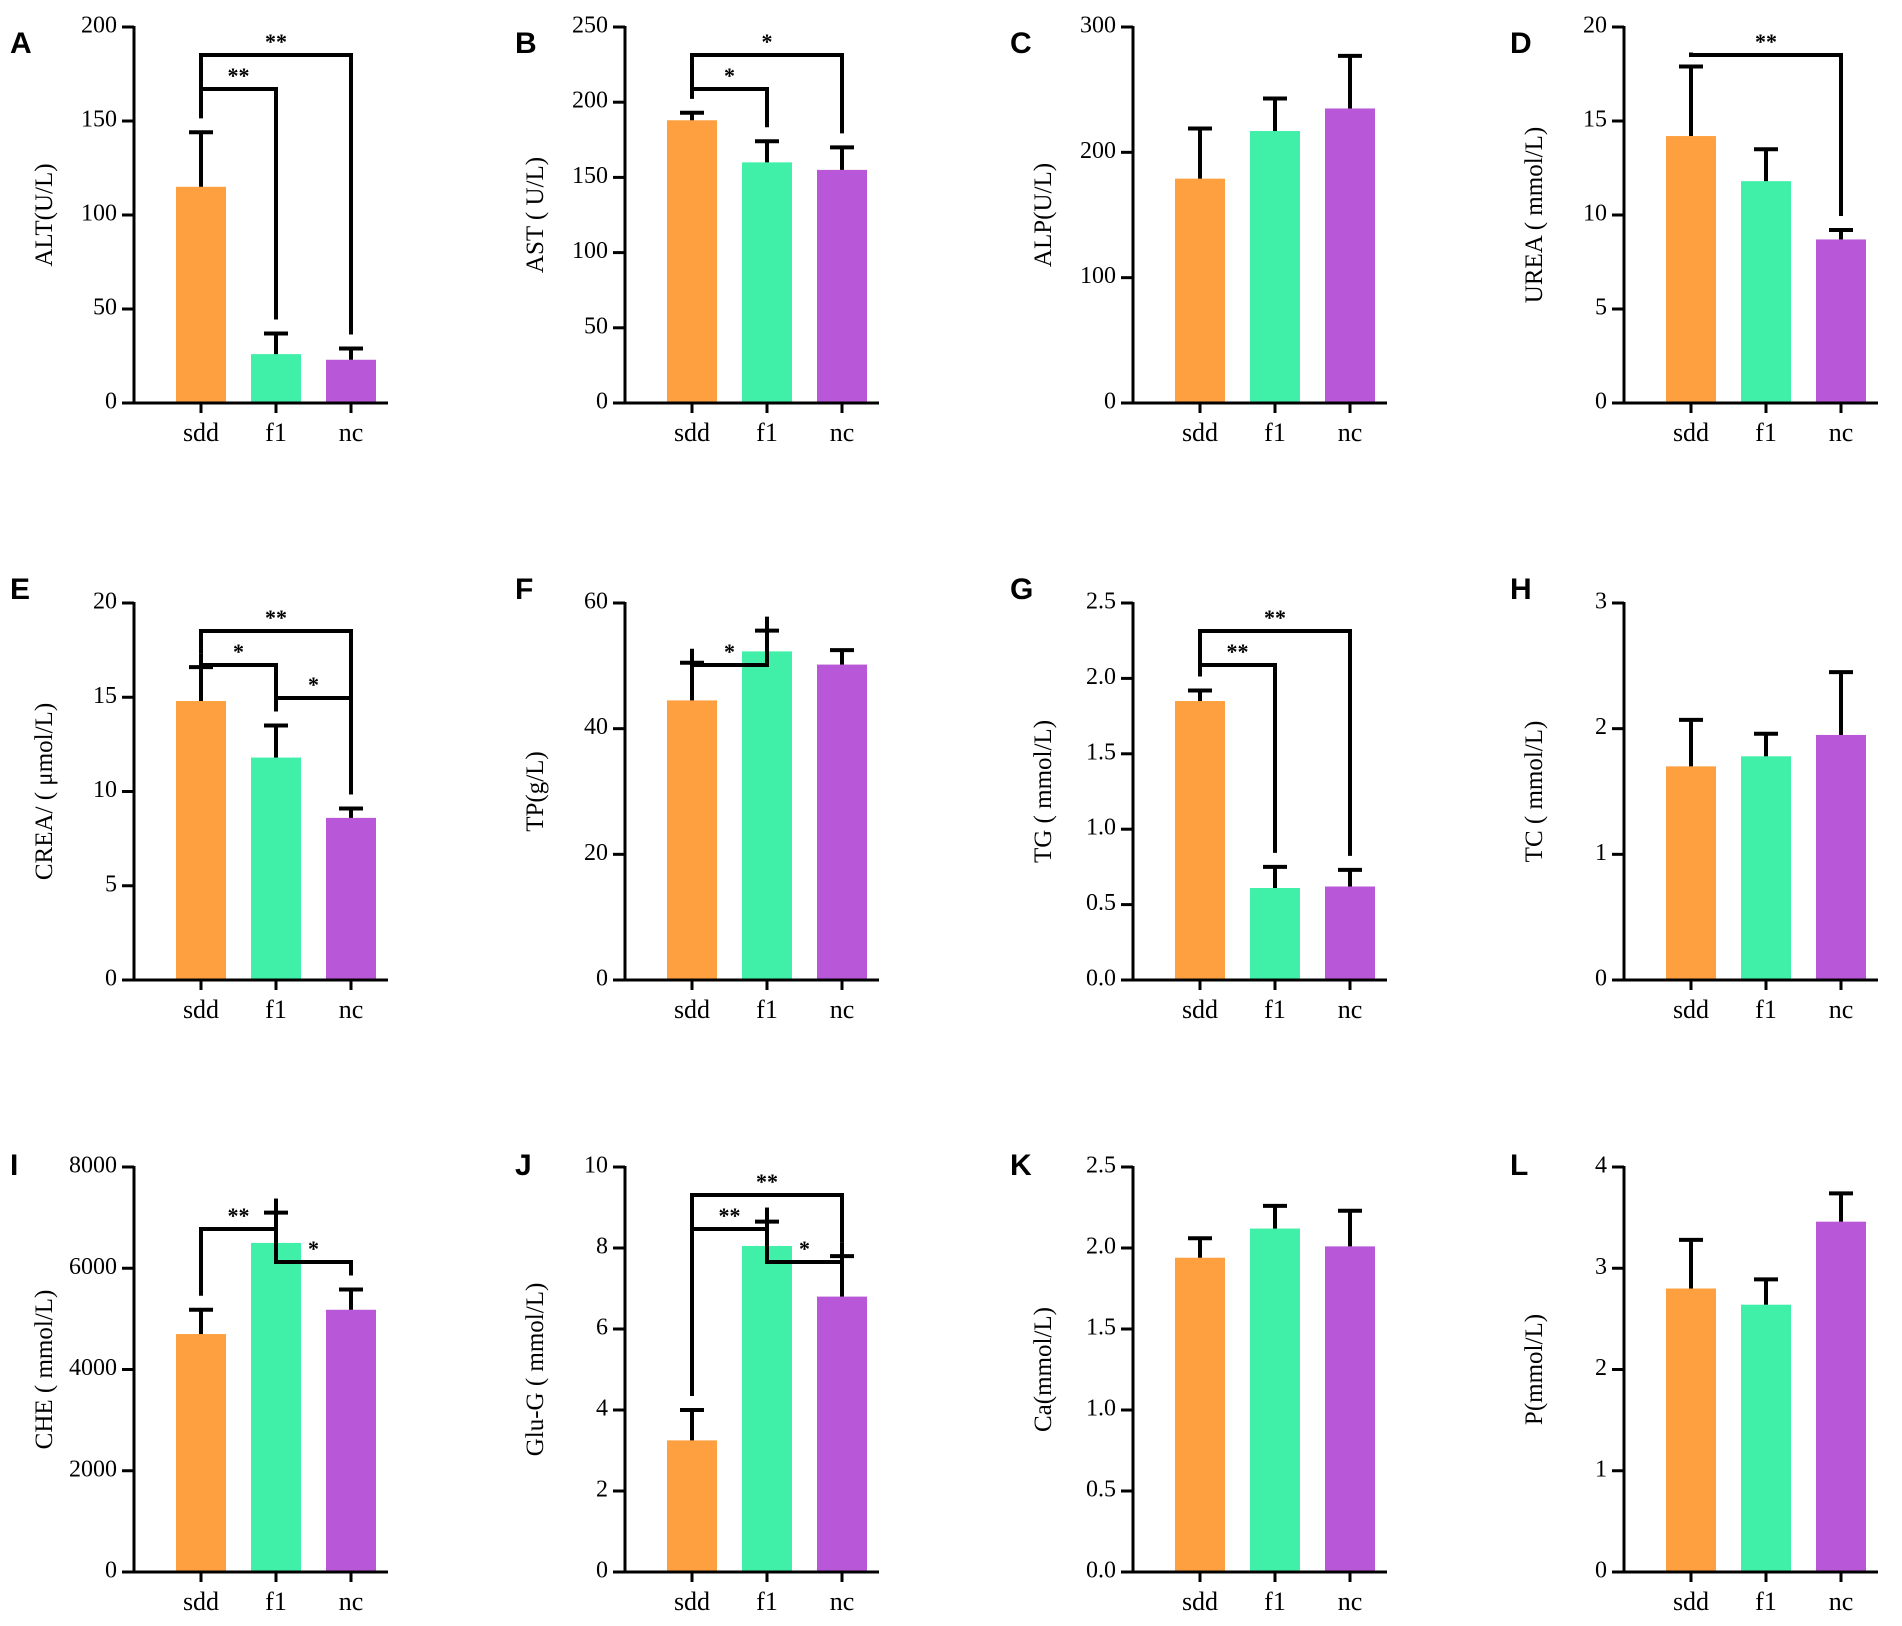  Describe the element at coordinates (1601, 1469) in the screenshot. I see `y-tick-label: 1` at that location.